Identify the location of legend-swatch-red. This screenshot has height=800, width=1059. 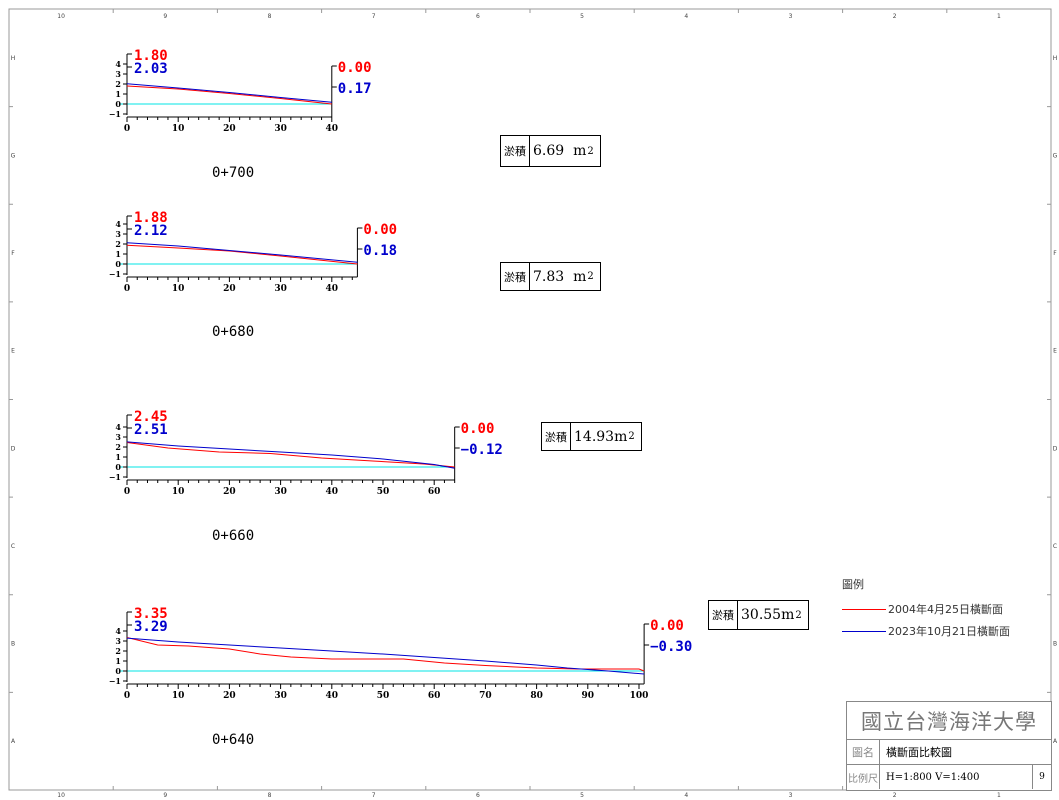
(864, 609).